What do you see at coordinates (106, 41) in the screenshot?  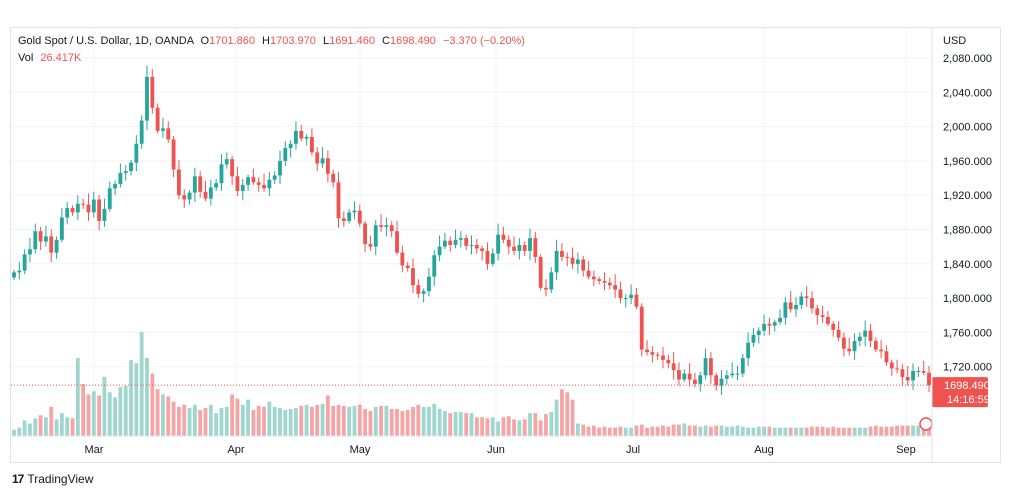 I see `legend-symbol: Gold Spot / U.S. Dollar, 1D, OANDA` at bounding box center [106, 41].